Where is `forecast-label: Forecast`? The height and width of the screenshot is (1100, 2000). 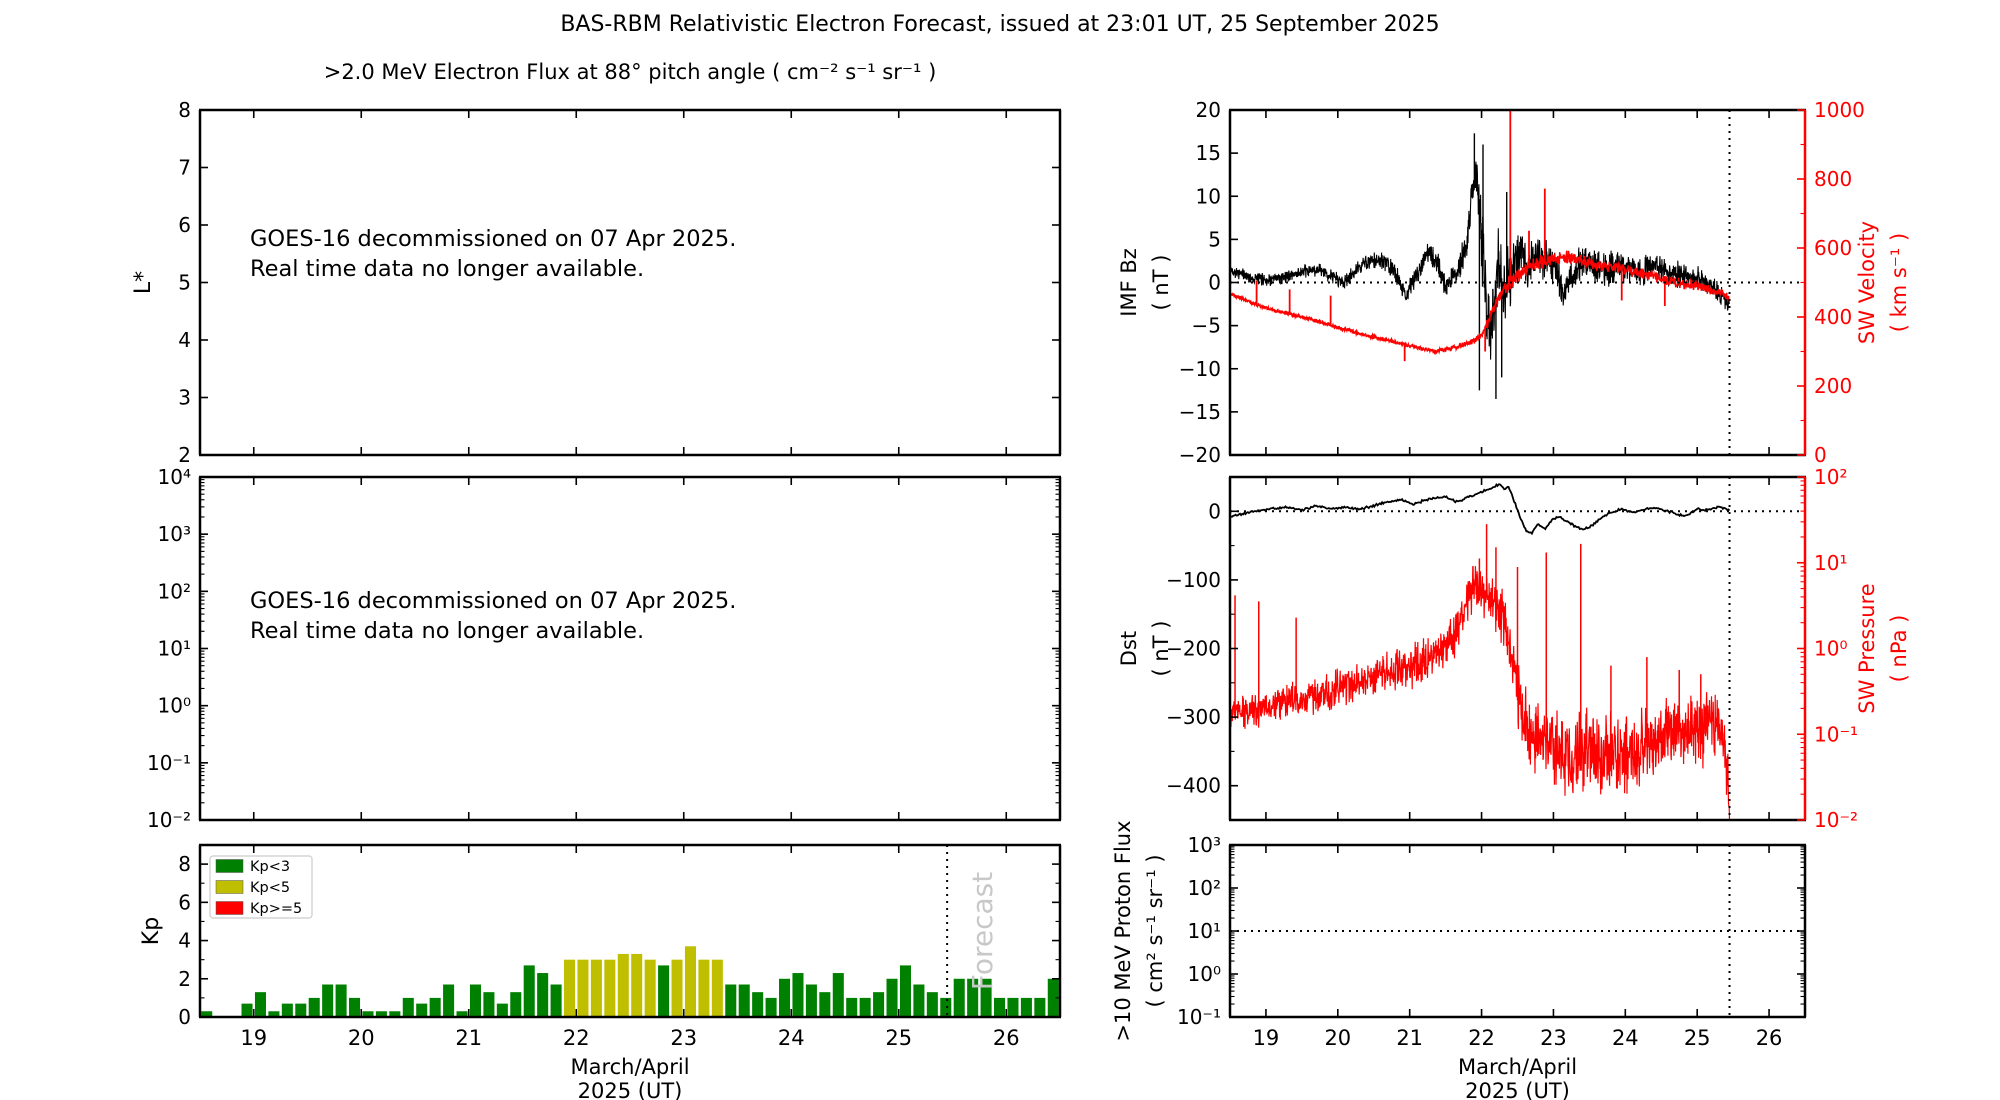
forecast-label: Forecast is located at coordinates (982, 931).